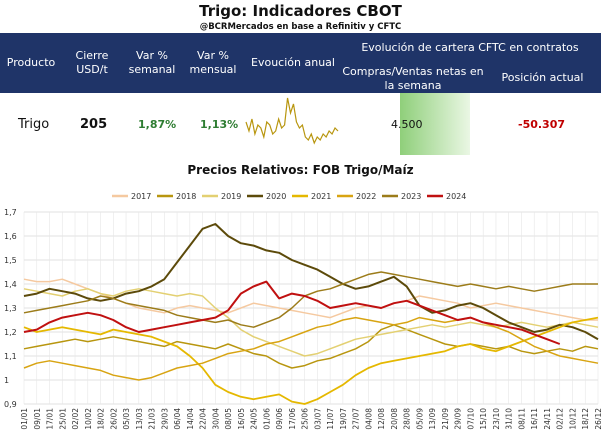 The image size is (601, 439). Describe the element at coordinates (572, 419) in the screenshot. I see `x-tick-label: 10/12` at that location.